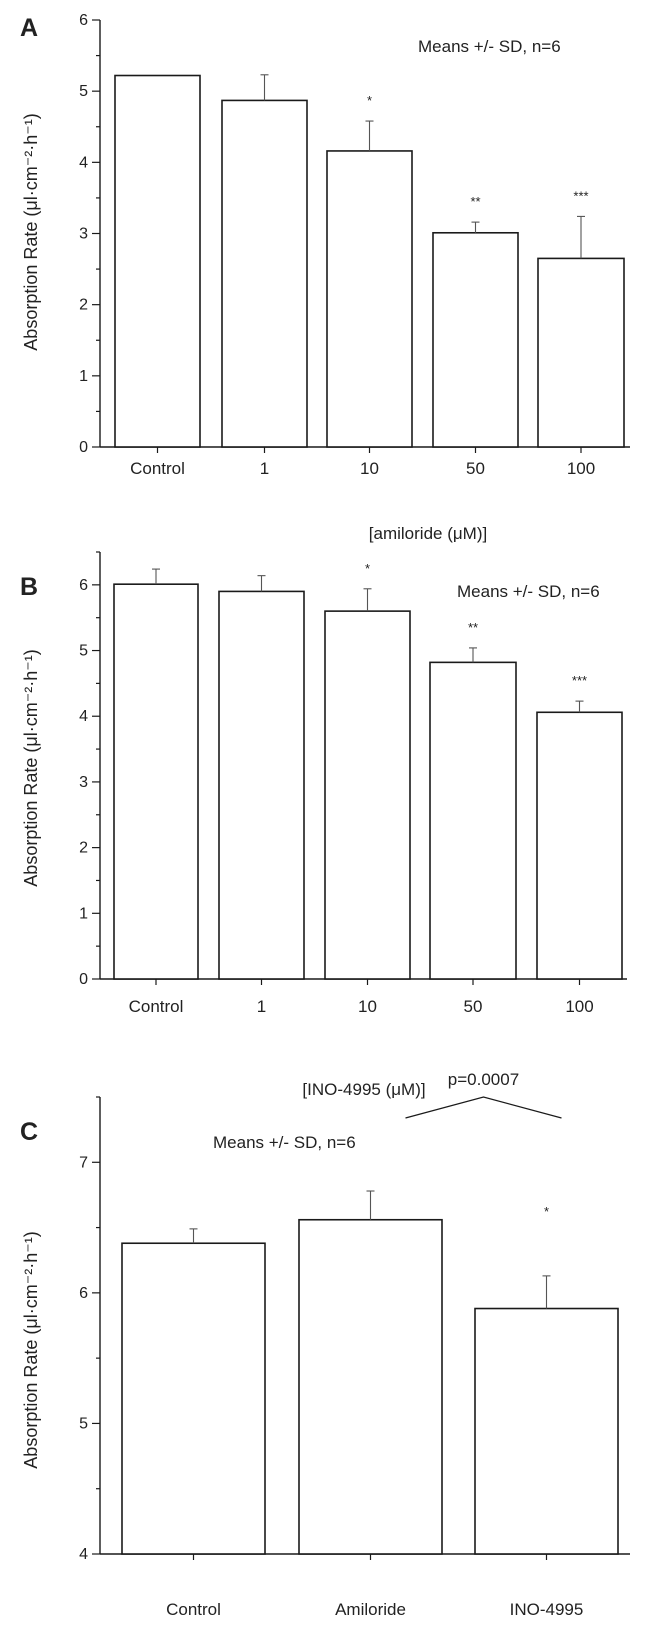  What do you see at coordinates (83, 1162) in the screenshot?
I see `y-tick-label: 7` at bounding box center [83, 1162].